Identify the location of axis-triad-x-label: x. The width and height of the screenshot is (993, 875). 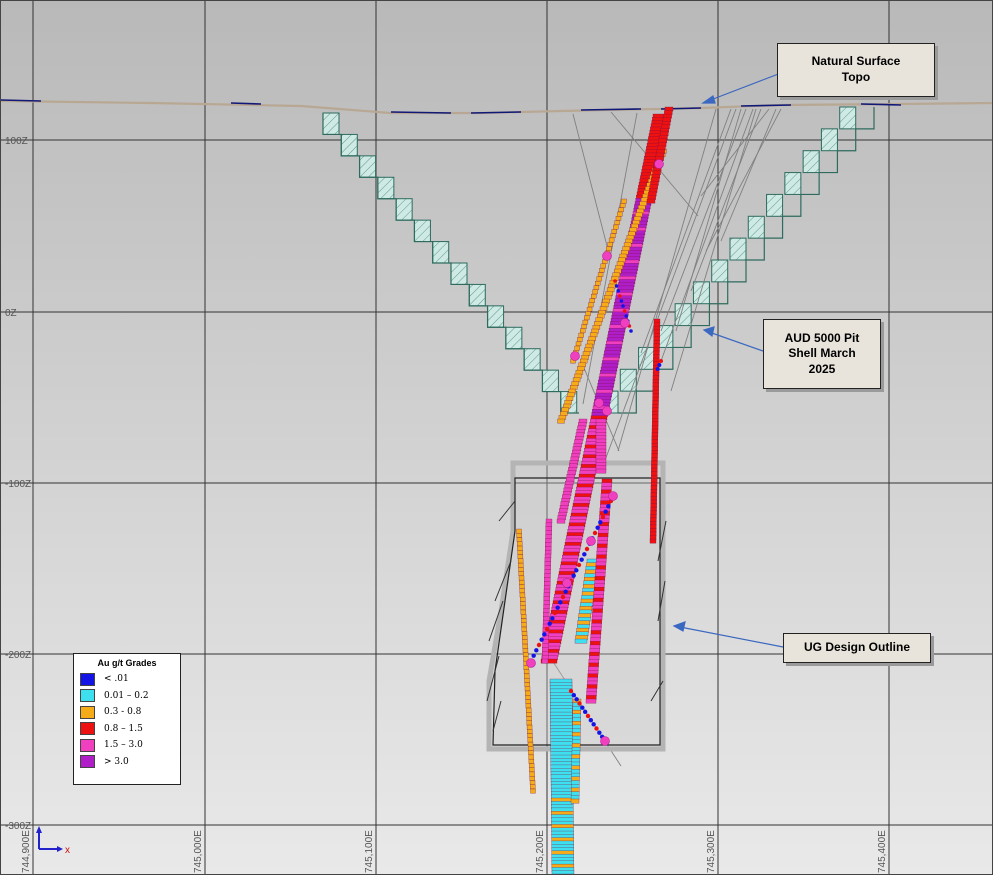
(67, 850).